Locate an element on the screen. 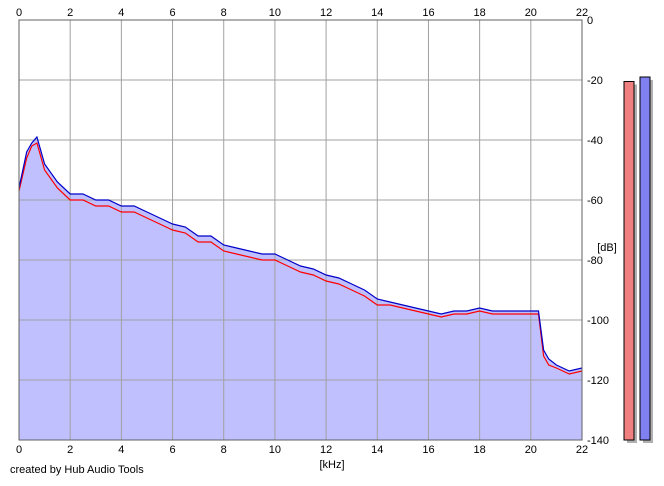 The width and height of the screenshot is (664, 486). x-axis-label: [kHz] is located at coordinates (331, 465).